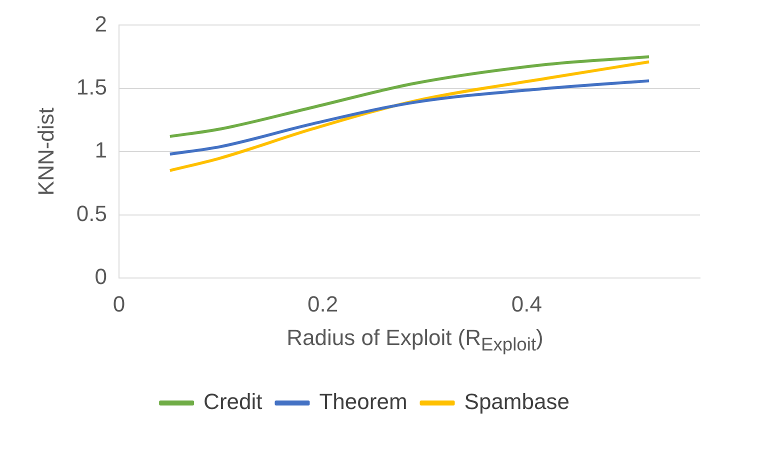 This screenshot has height=452, width=764. I want to click on x-tick-label: 0.4, so click(526, 303).